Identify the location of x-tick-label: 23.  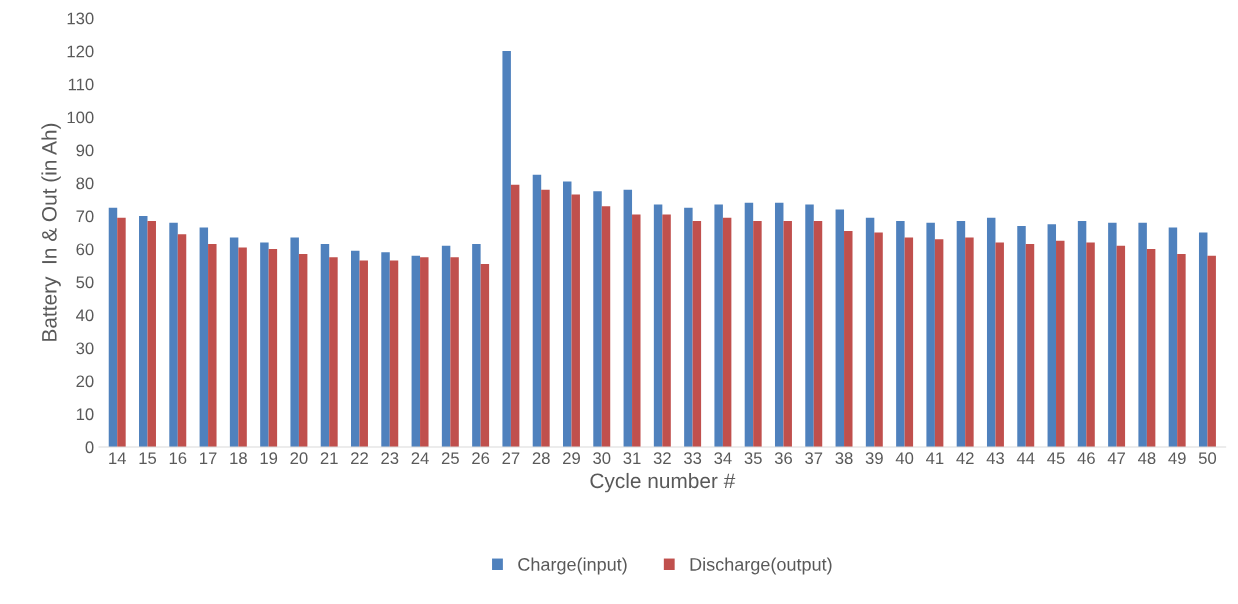
(390, 458).